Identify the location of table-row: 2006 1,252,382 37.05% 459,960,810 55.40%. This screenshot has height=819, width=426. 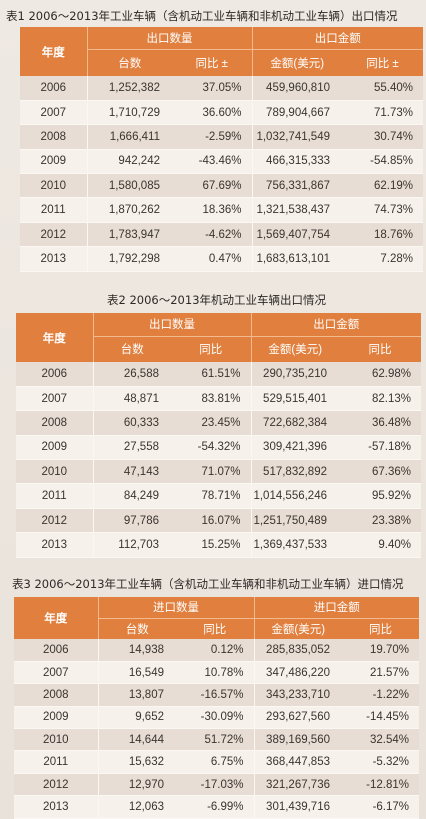
(221, 88).